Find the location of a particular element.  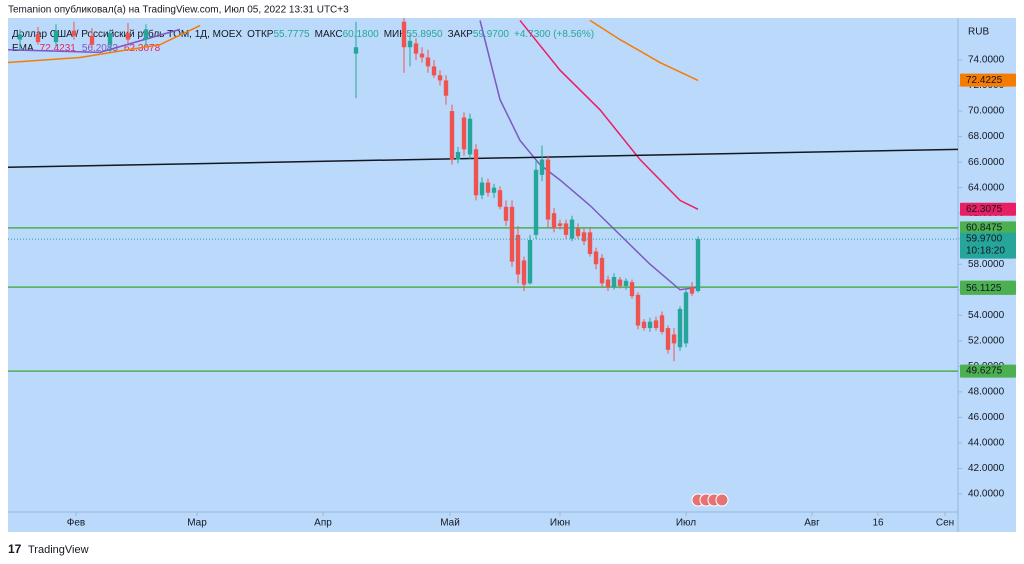

y-tick-label: 42.0000 is located at coordinates (986, 468).